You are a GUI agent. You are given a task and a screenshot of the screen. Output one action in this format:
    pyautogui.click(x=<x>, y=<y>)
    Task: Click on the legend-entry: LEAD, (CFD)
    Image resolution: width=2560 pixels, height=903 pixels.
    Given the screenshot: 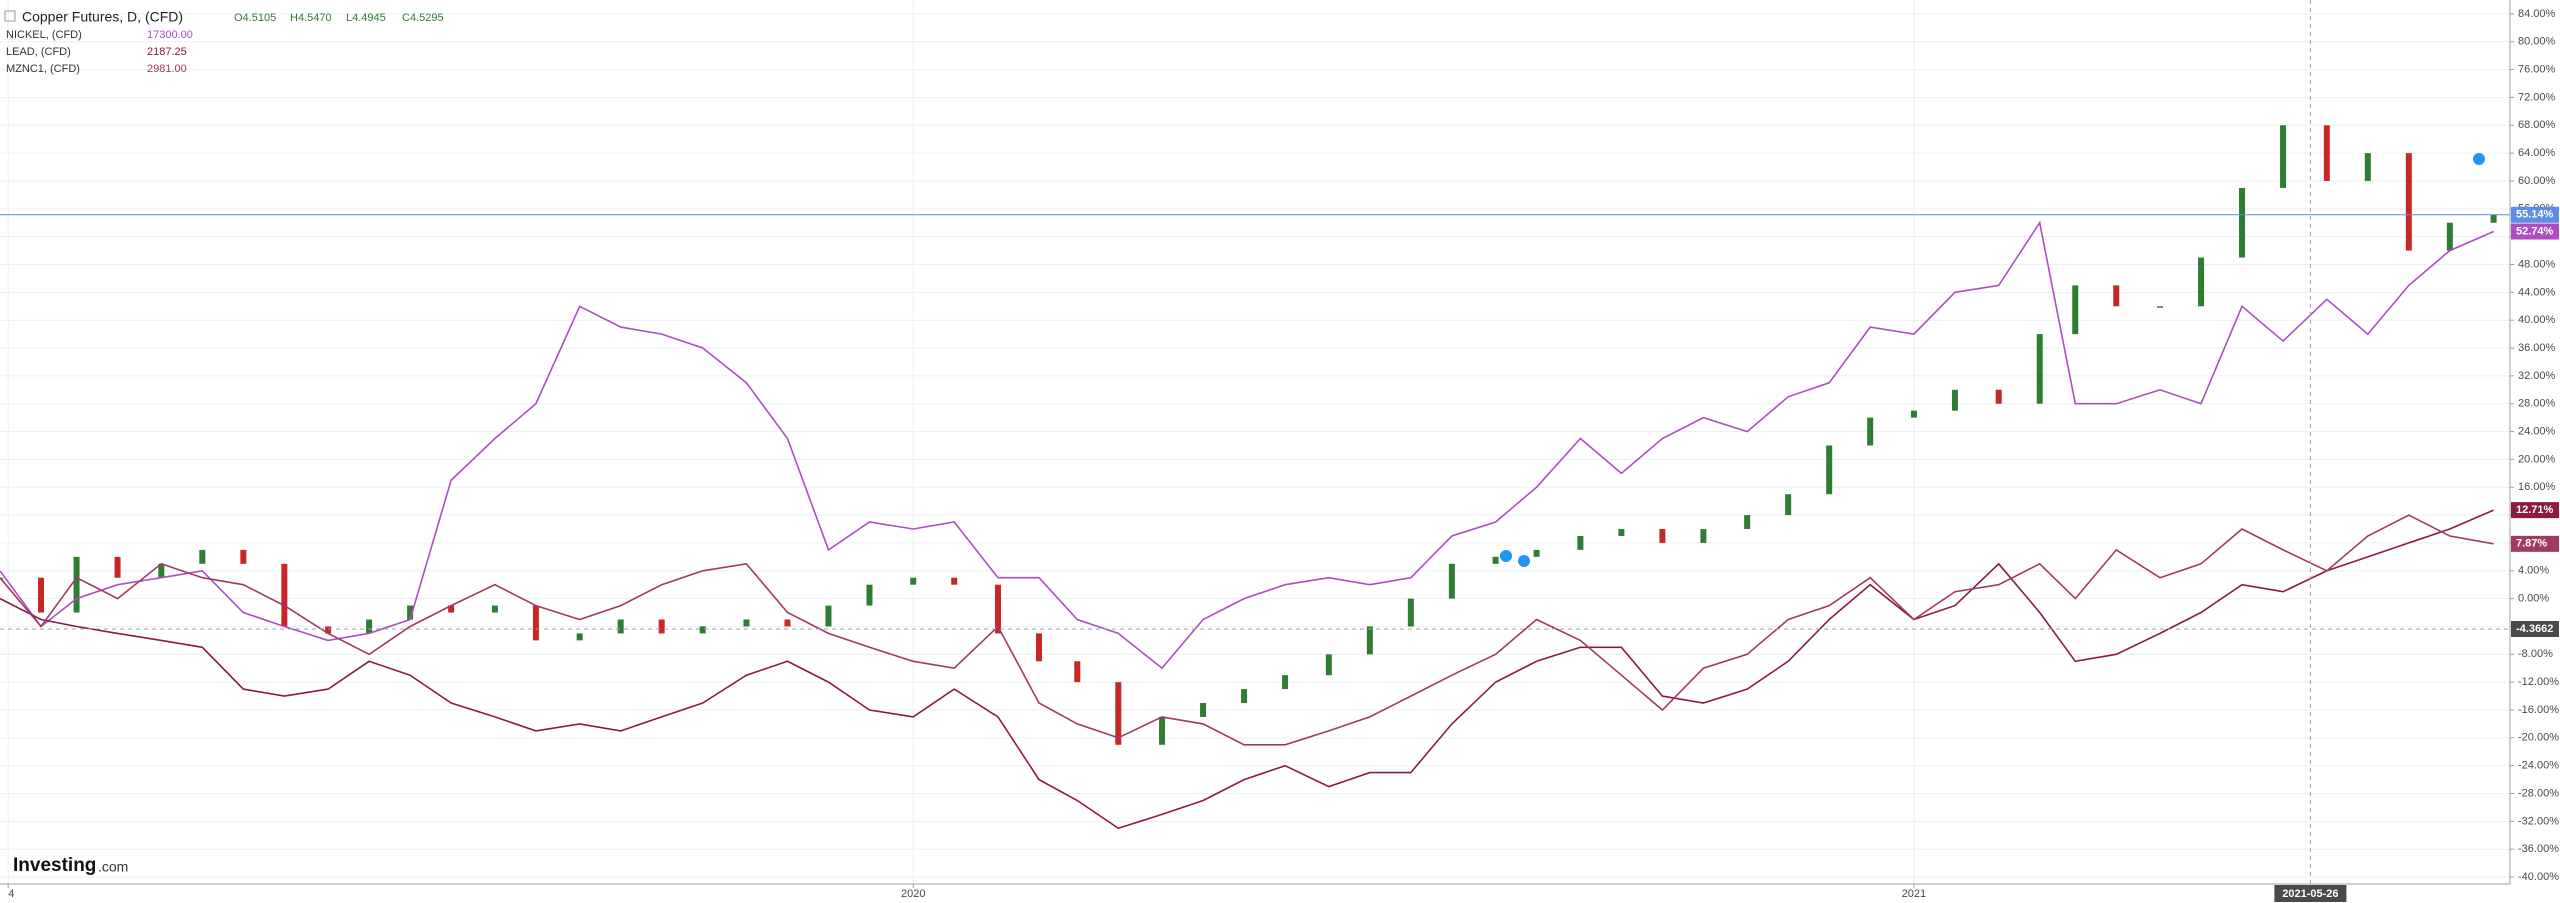 What is the action you would take?
    pyautogui.click(x=38, y=52)
    